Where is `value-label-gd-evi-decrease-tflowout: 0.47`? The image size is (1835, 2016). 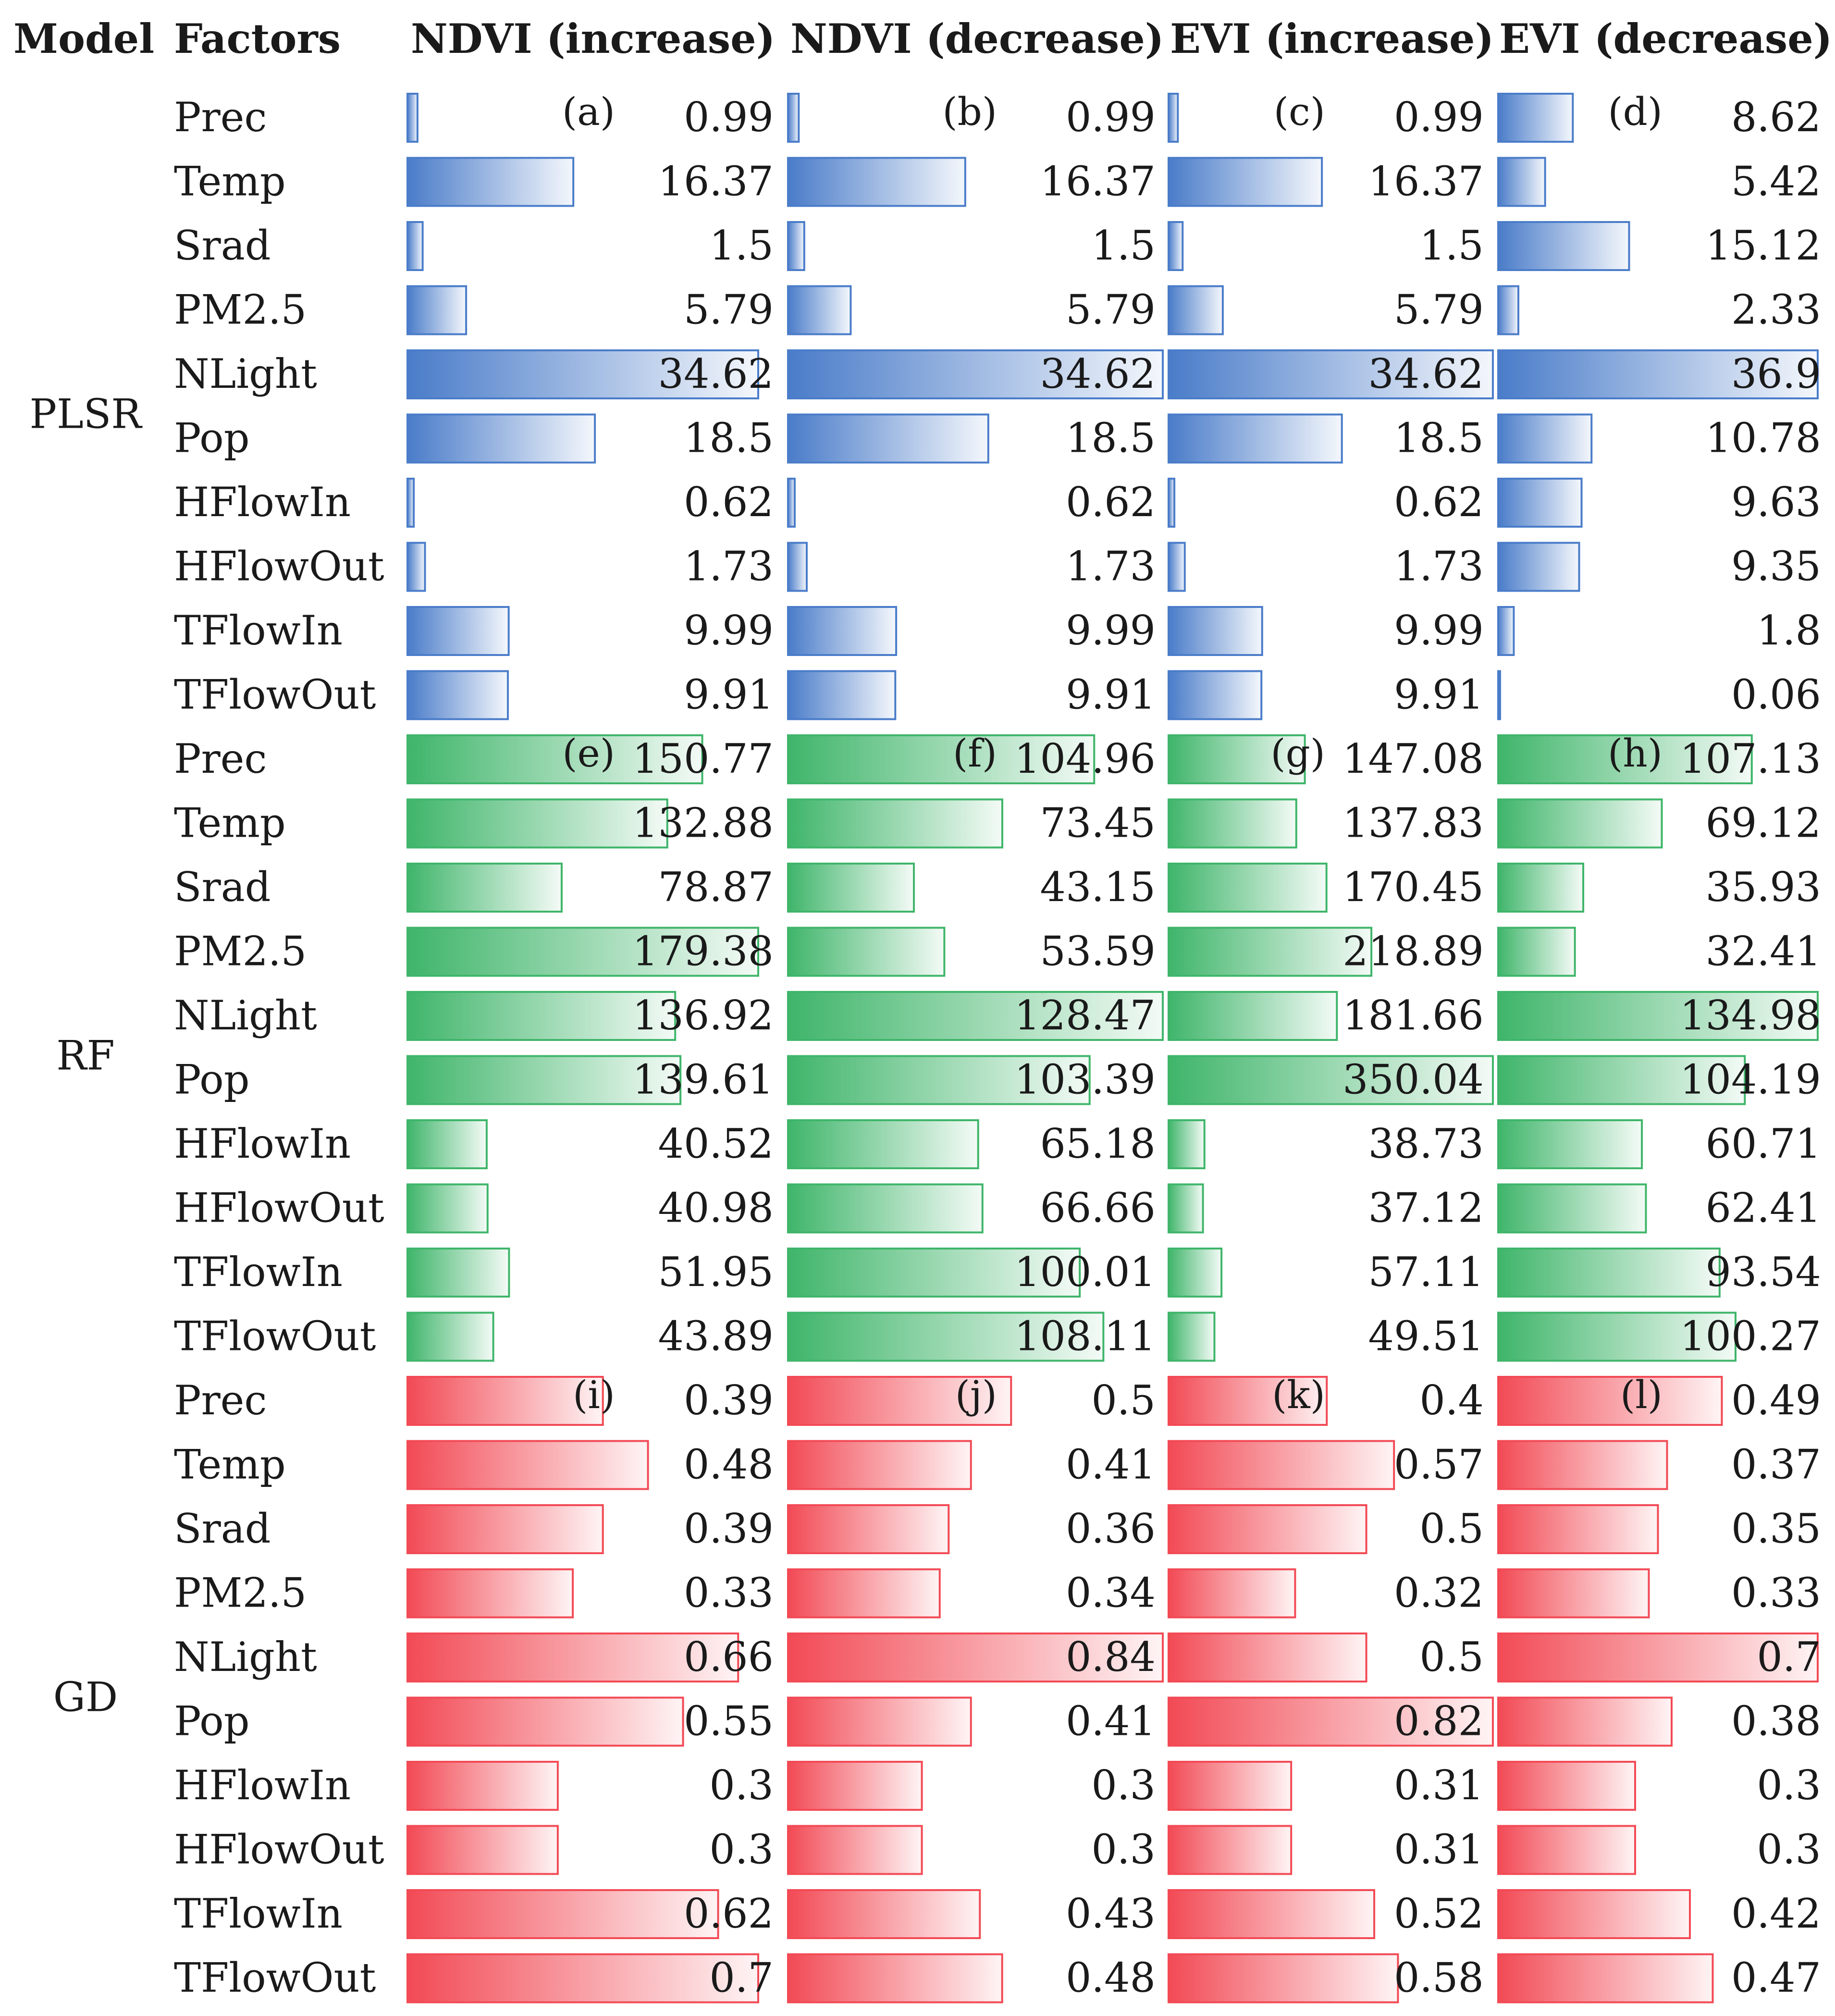
value-label-gd-evi-decrease-tflowout: 0.47 is located at coordinates (1776, 1978).